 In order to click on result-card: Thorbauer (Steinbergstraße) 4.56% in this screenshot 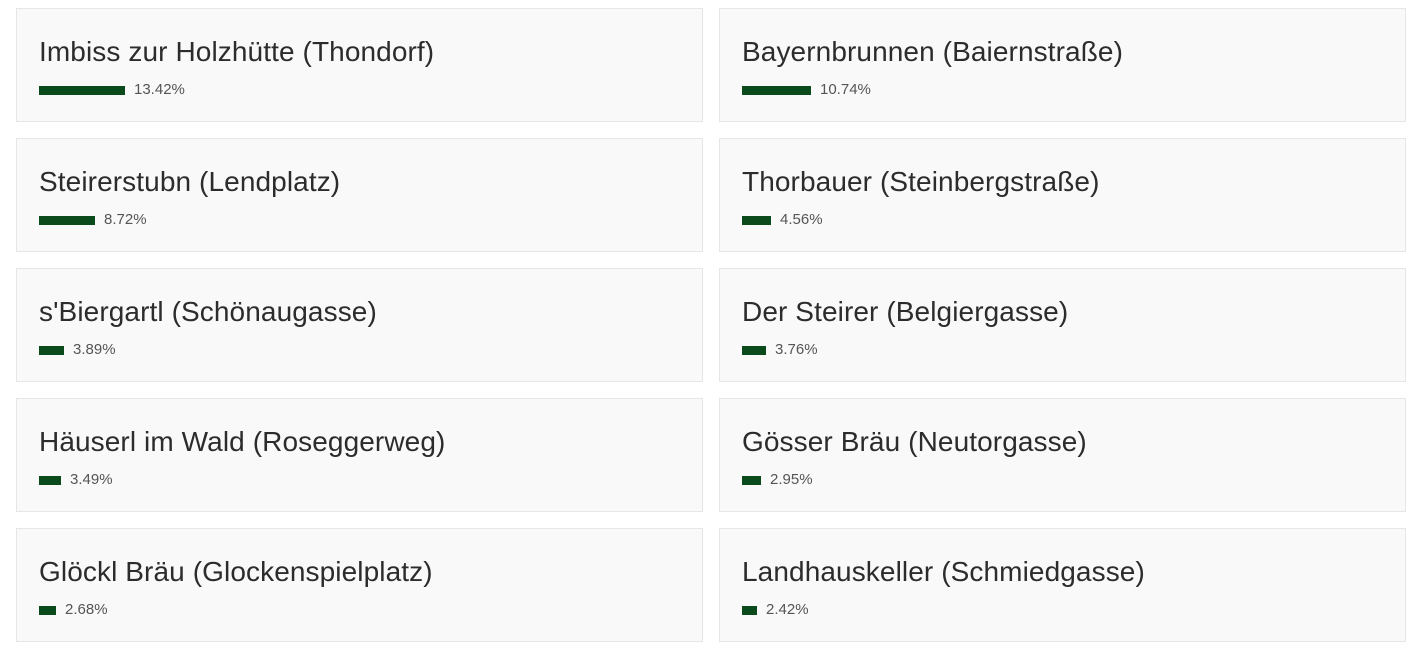, I will do `click(1062, 195)`.